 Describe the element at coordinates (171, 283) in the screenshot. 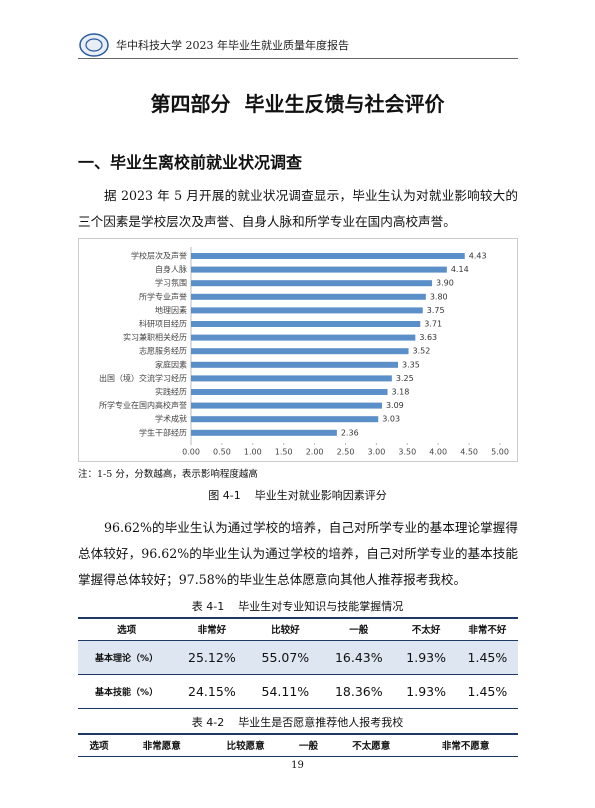

I see `y-tick-label: 学习氛围` at that location.